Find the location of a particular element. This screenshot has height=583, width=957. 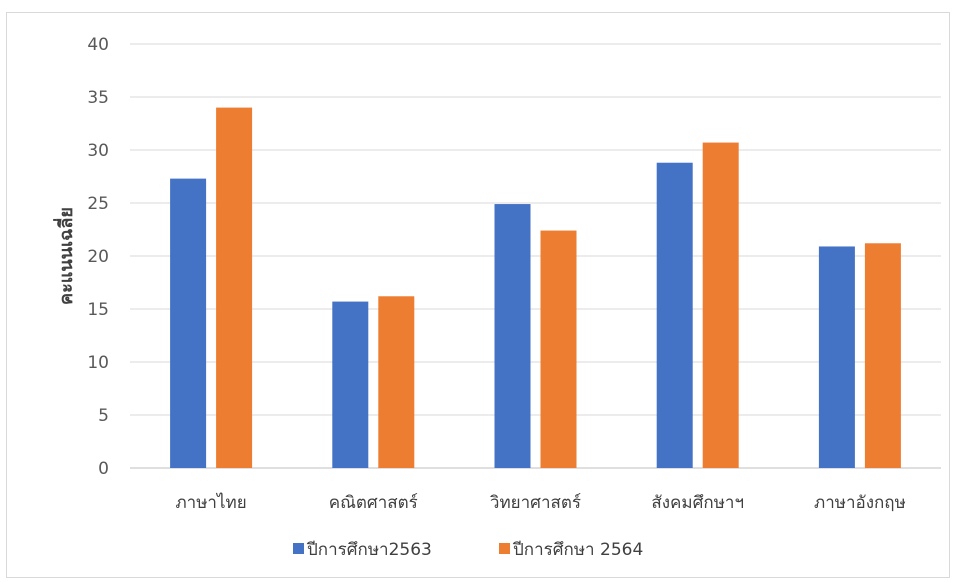

y-axis-ticks: 0 5 10 15 20 25 30 35 40 is located at coordinates (98, 257).